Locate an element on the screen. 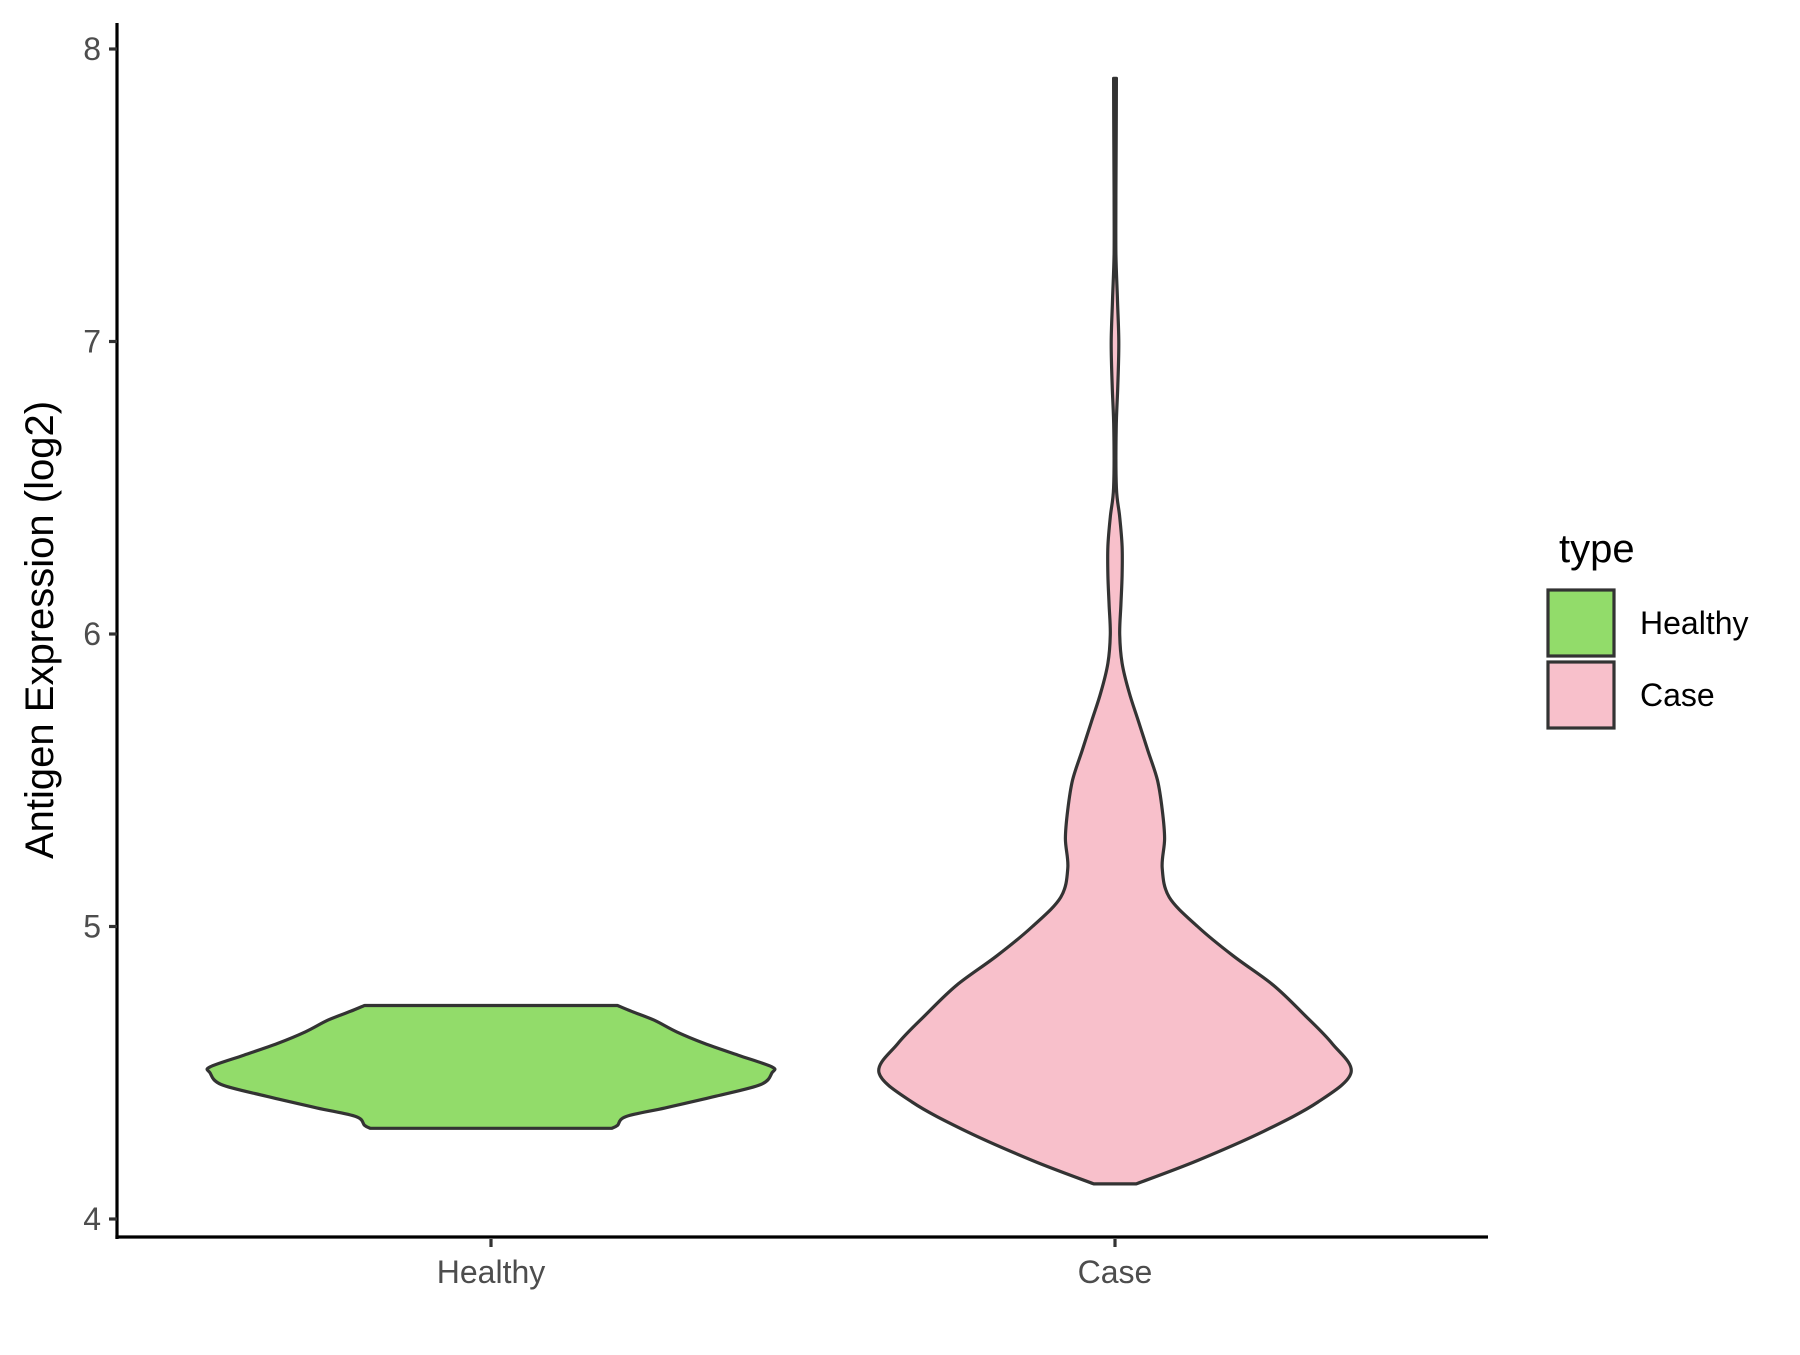  legend-swatch-case is located at coordinates (1581, 695).